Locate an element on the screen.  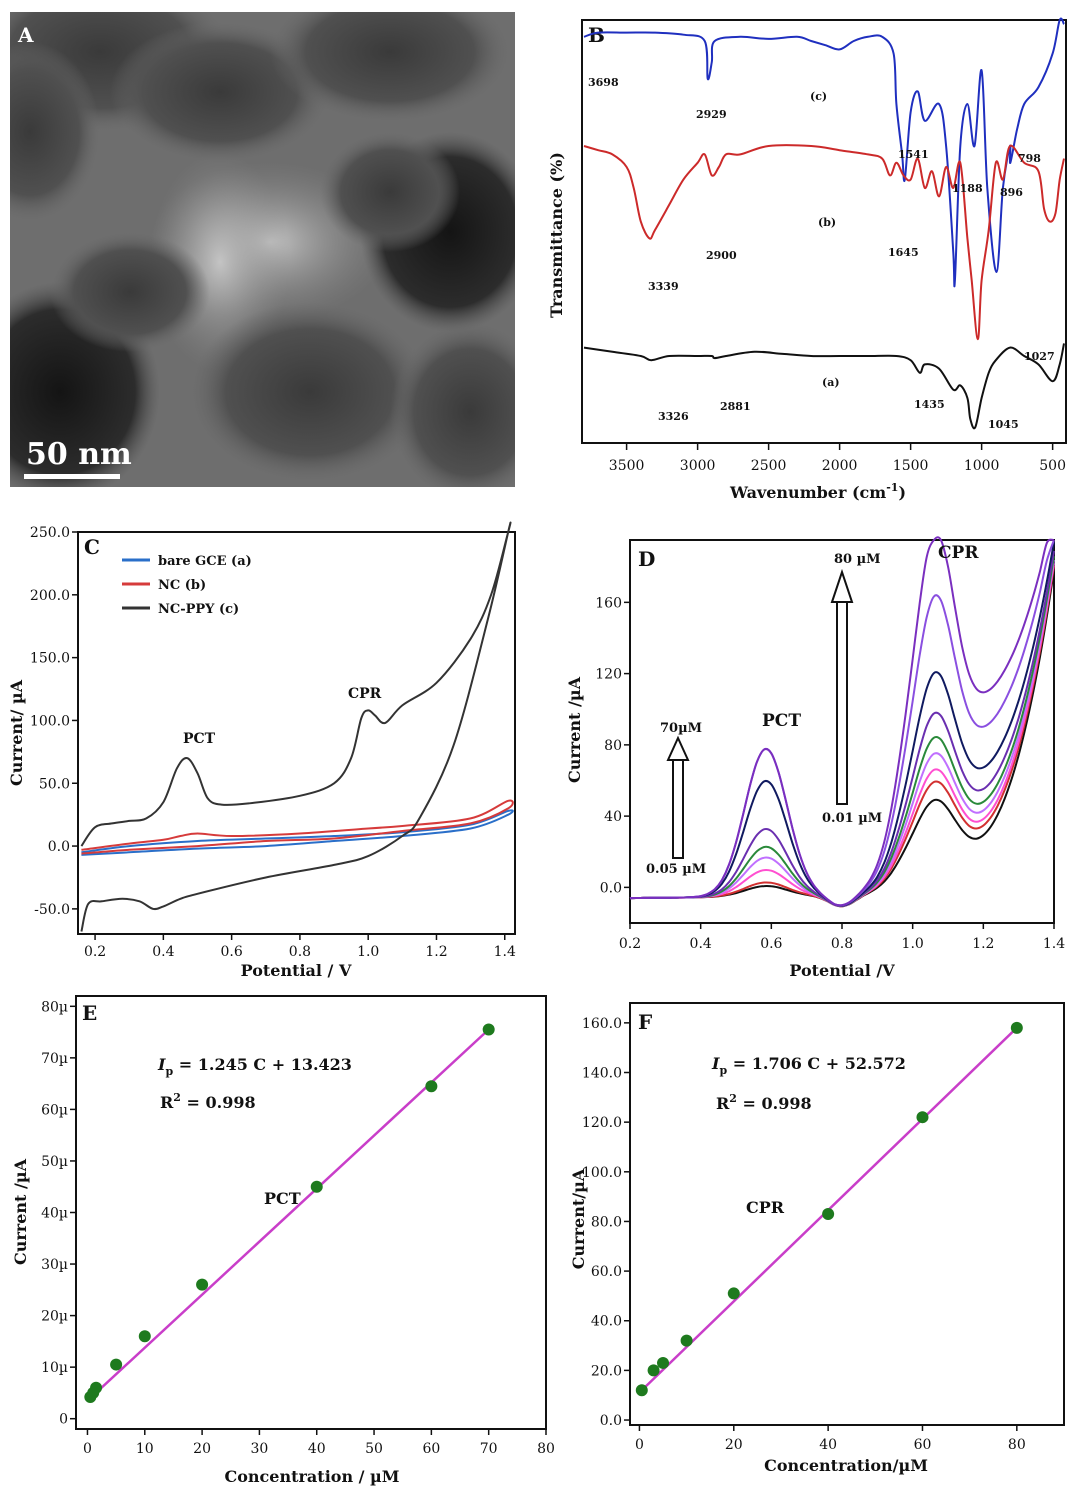
ftir-xtick-label: 1000 is located at coordinates (982, 466).